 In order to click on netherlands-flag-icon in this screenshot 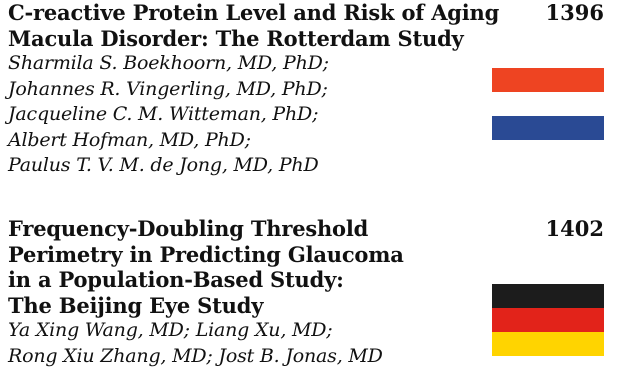, I will do `click(548, 104)`.